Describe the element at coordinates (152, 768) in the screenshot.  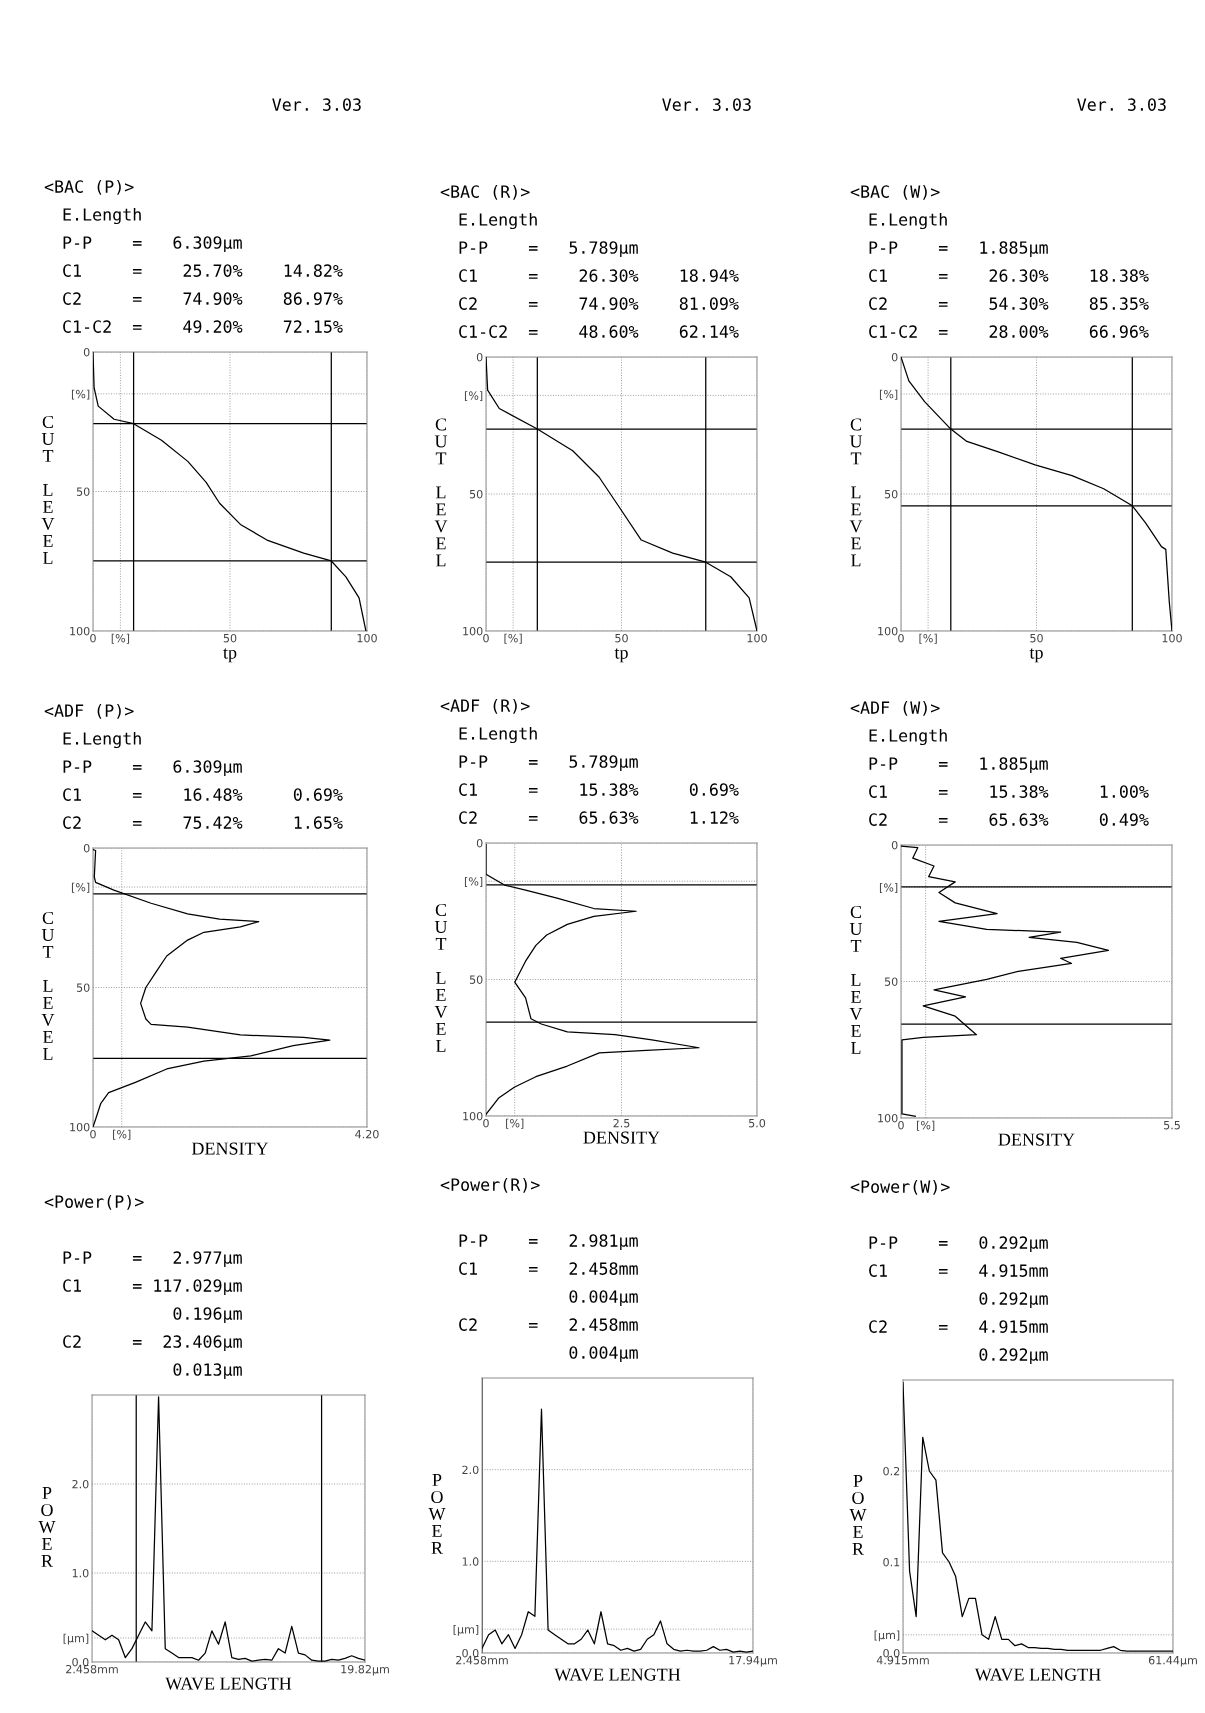
I see `text: P-P = 6.309μm` at that location.